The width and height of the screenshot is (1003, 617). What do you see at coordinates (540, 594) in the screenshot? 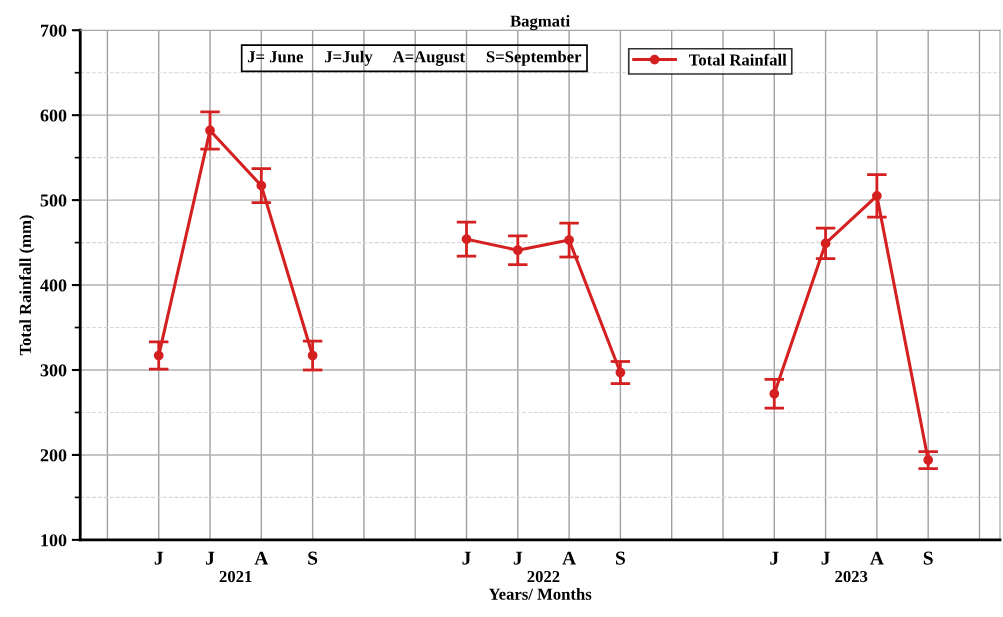
I see `x-axis-title: Years/ Months` at bounding box center [540, 594].